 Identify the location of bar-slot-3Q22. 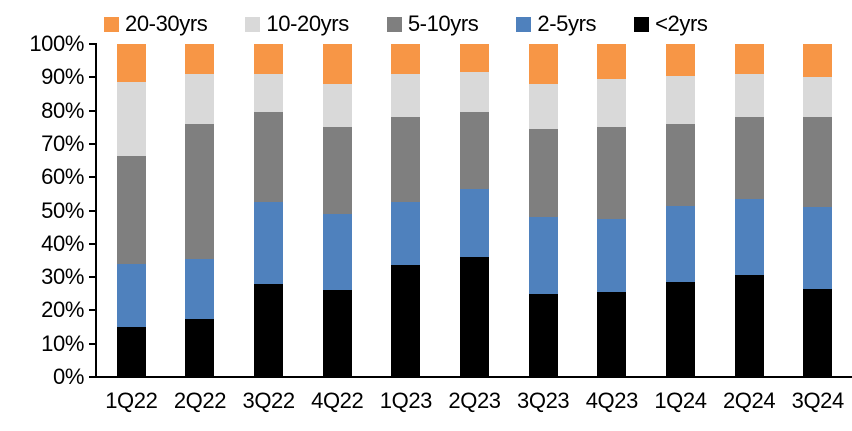
(268, 210).